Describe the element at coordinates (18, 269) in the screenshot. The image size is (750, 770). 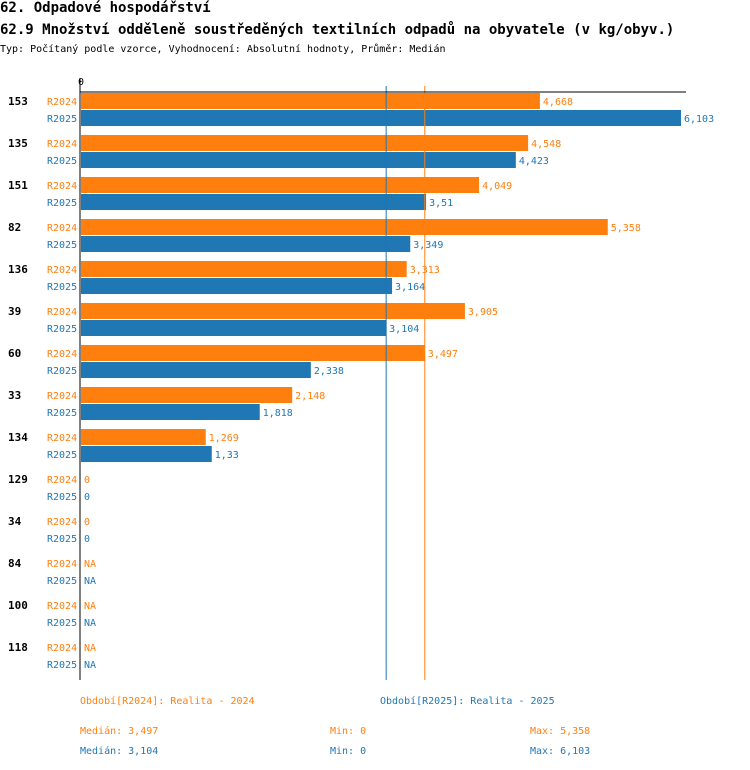
I see `category-label: 136` at that location.